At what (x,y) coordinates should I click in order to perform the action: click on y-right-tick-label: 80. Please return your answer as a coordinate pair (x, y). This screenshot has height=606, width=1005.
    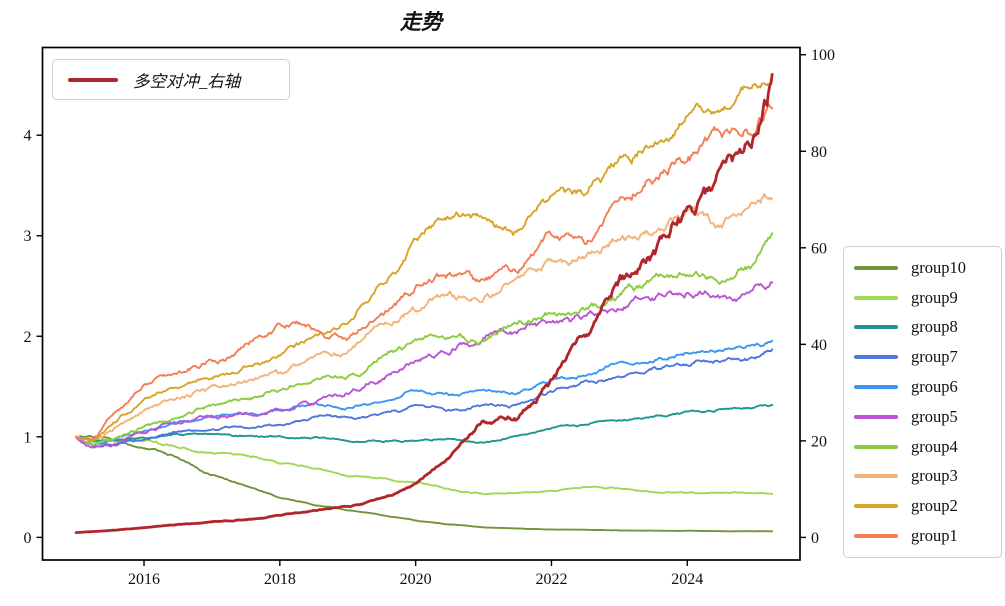
    Looking at the image, I should click on (819, 152).